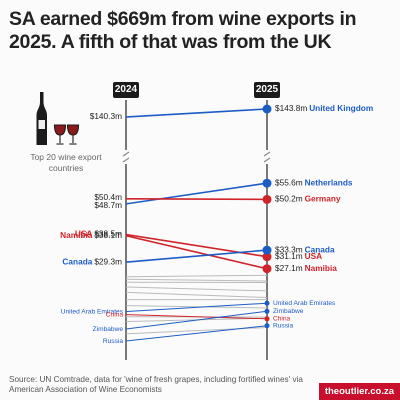 Image resolution: width=400 pixels, height=400 pixels. I want to click on series-line-china, so click(196, 317).